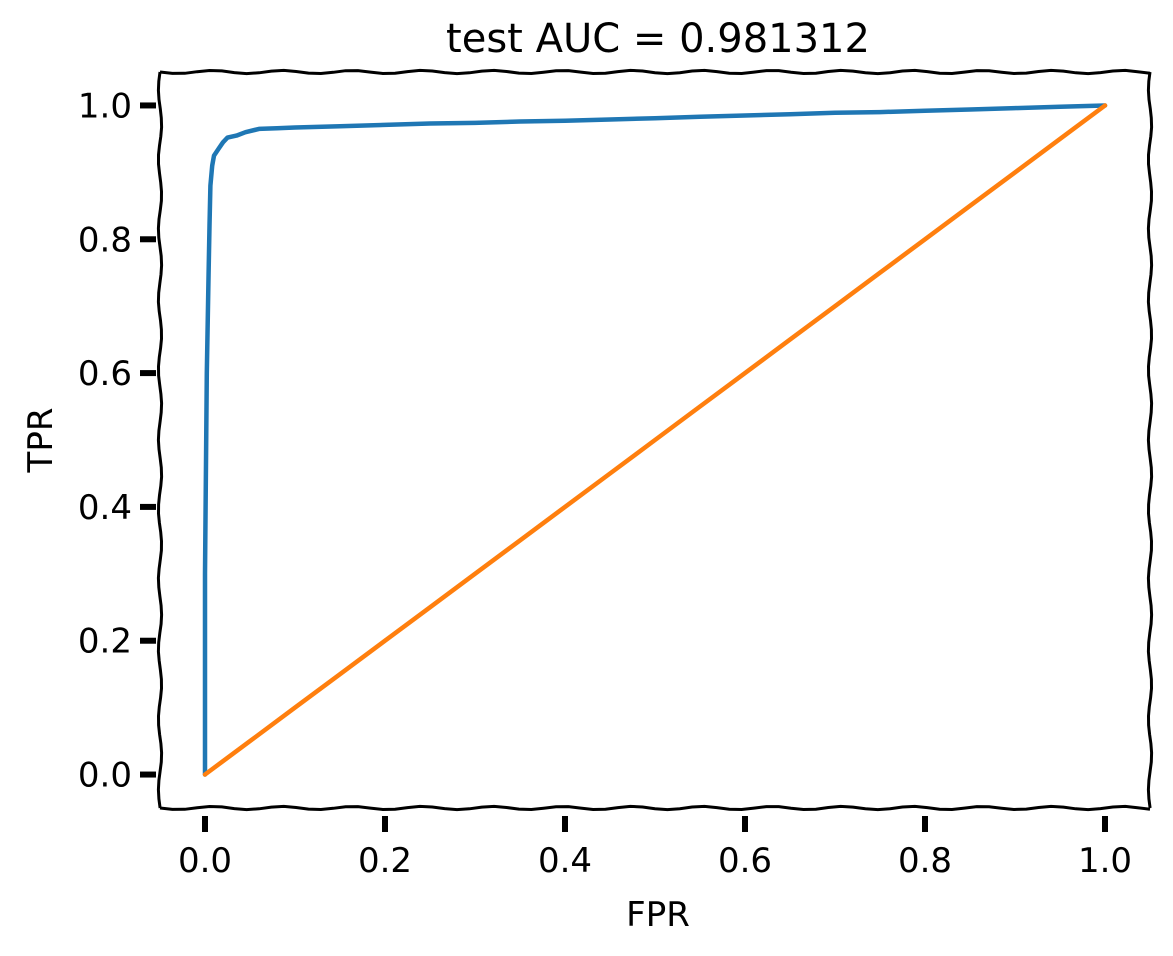  I want to click on frame-left, so click(160, 440).